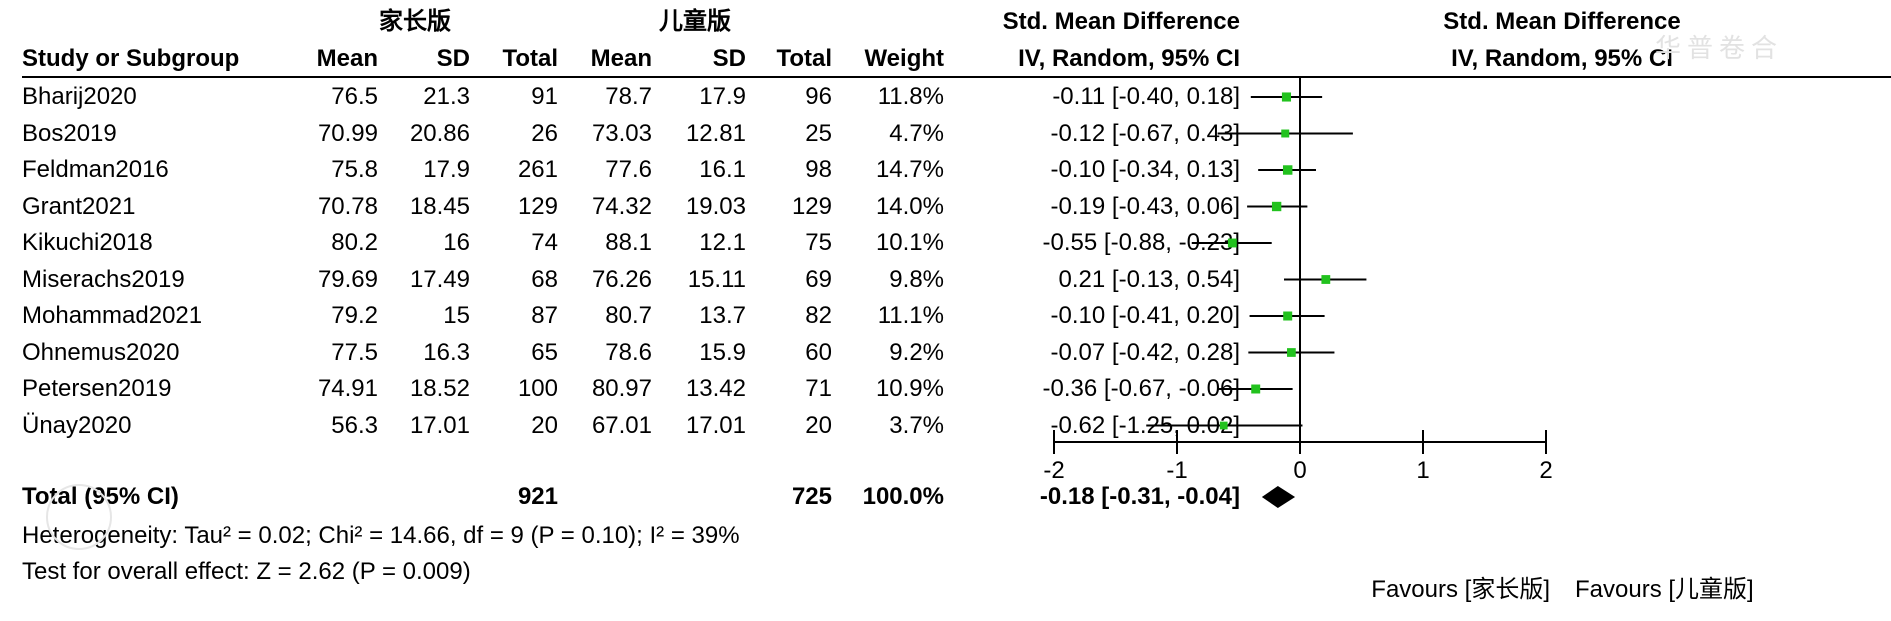 This screenshot has height=621, width=1891. What do you see at coordinates (544, 96) in the screenshot?
I see `group1-total: 91` at bounding box center [544, 96].